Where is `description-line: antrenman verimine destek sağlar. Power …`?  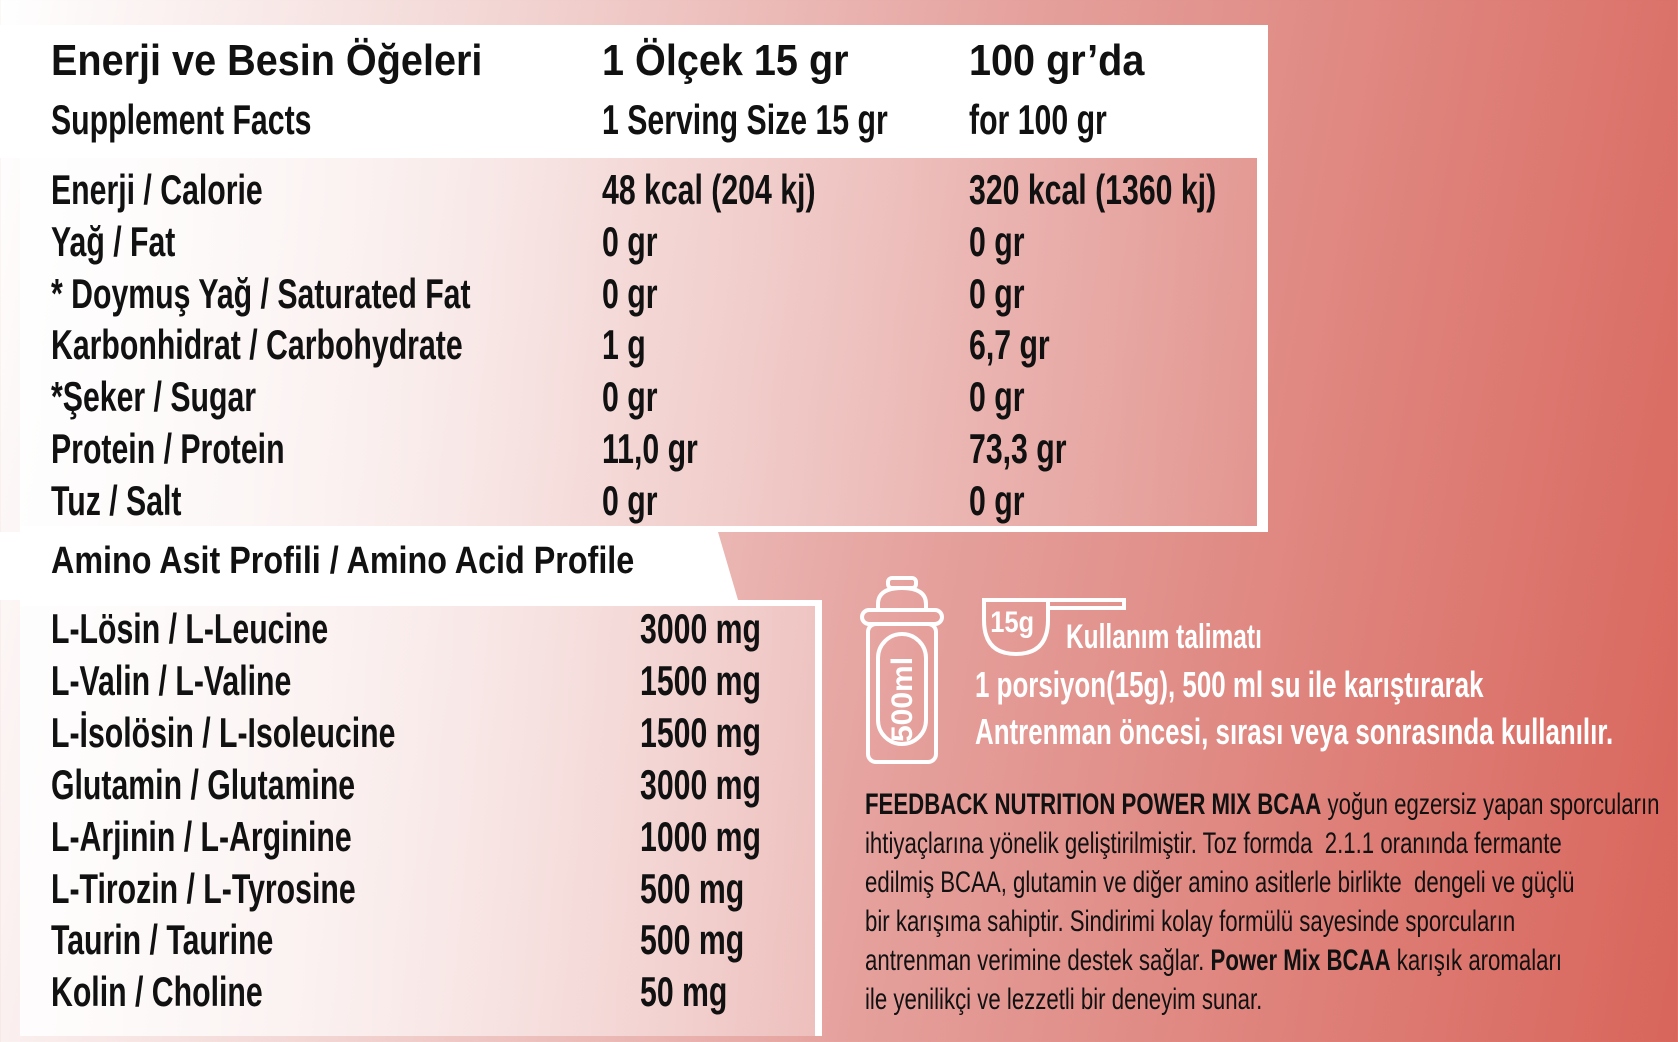 description-line: antrenman verimine destek sağlar. Power … is located at coordinates (1214, 960).